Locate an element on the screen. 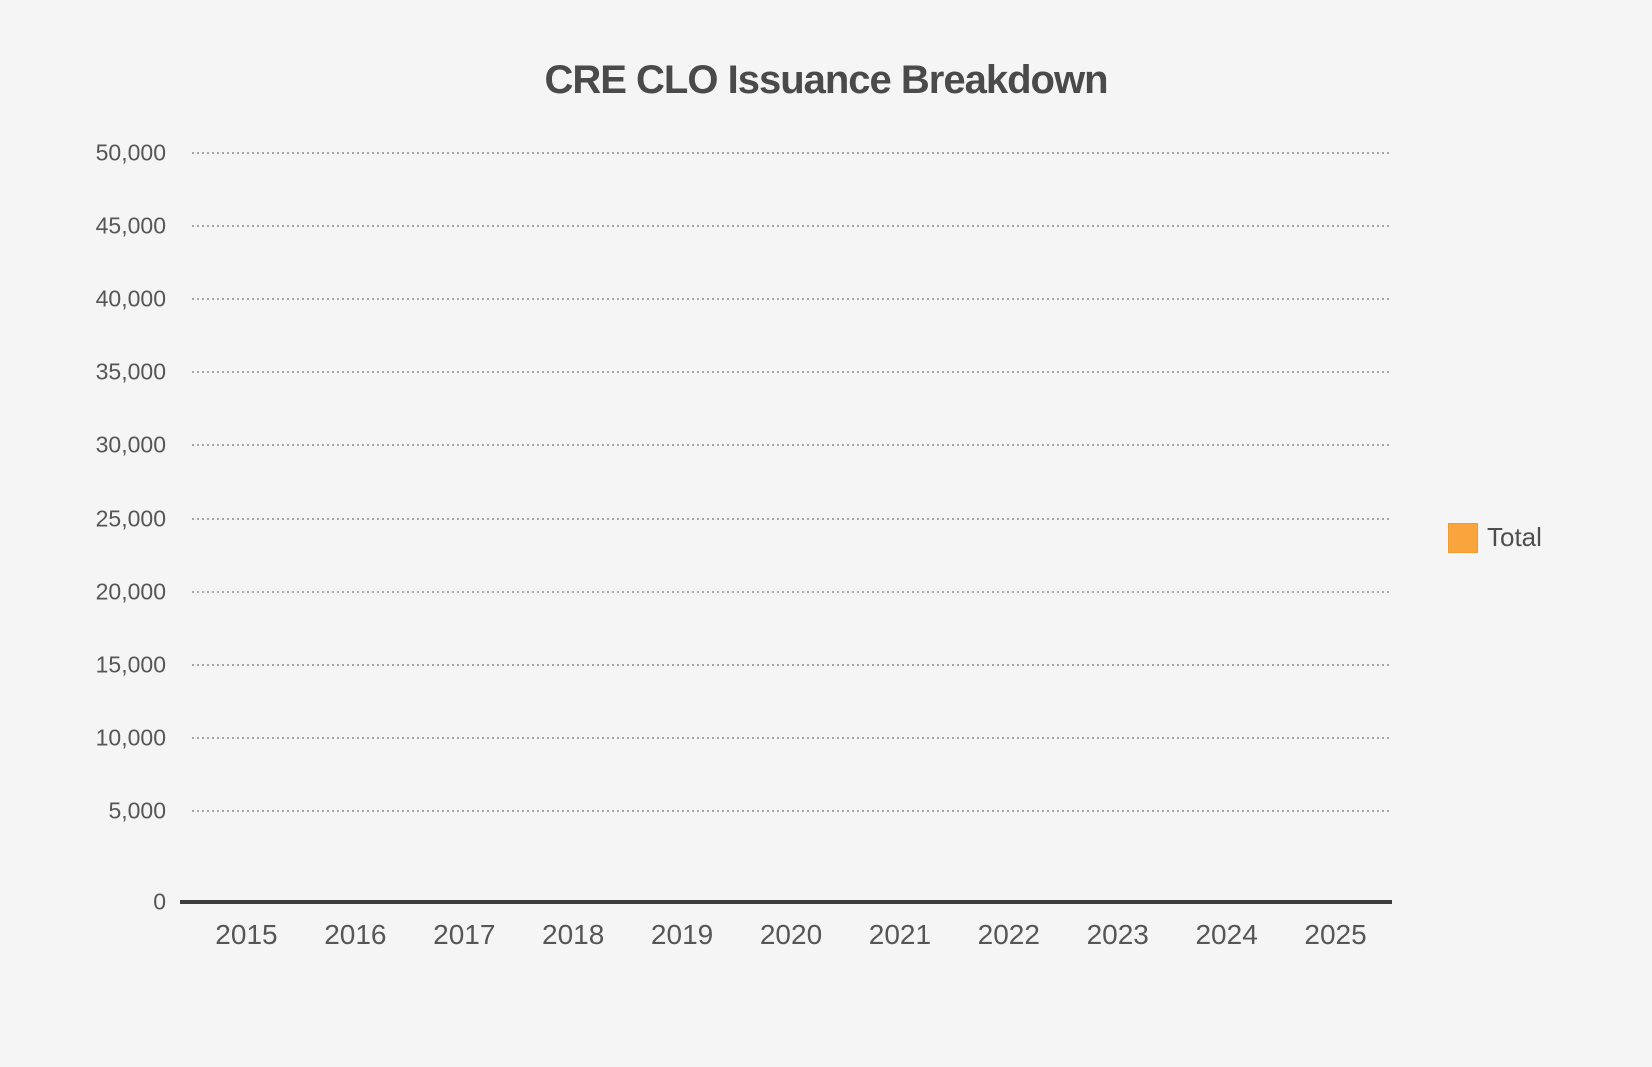 This screenshot has height=1067, width=1652. y-tick-label-5000: 5,000 is located at coordinates (137, 810).